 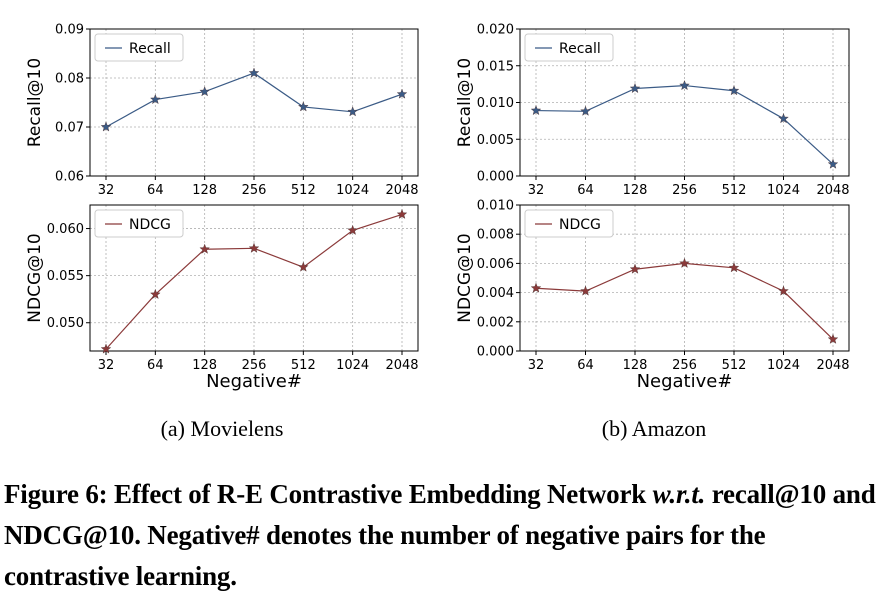 What do you see at coordinates (69, 30) in the screenshot?
I see `y-tick-label: 0.09` at bounding box center [69, 30].